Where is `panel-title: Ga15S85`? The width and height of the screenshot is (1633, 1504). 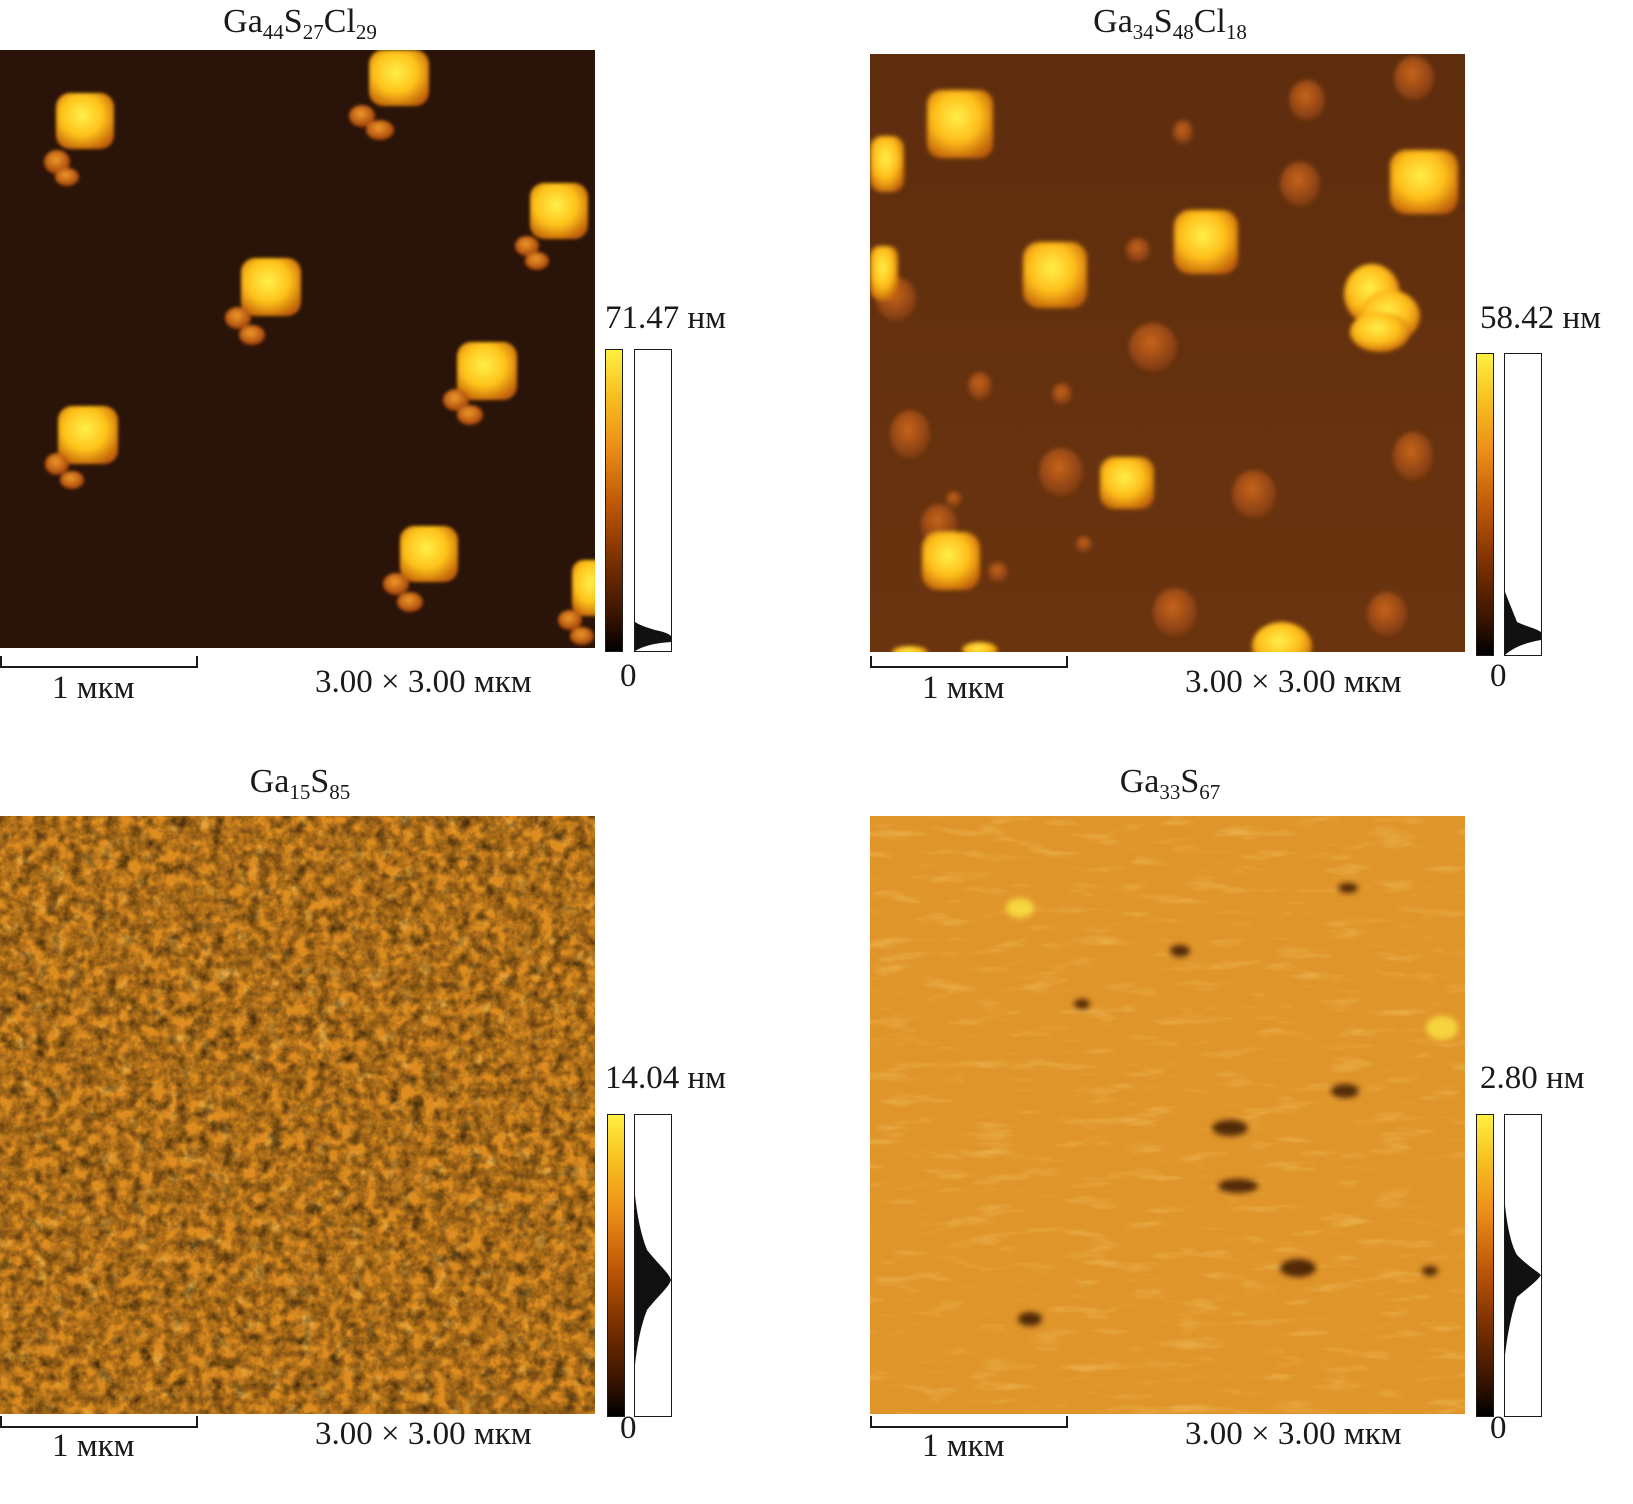 panel-title: Ga15S85 is located at coordinates (300, 783).